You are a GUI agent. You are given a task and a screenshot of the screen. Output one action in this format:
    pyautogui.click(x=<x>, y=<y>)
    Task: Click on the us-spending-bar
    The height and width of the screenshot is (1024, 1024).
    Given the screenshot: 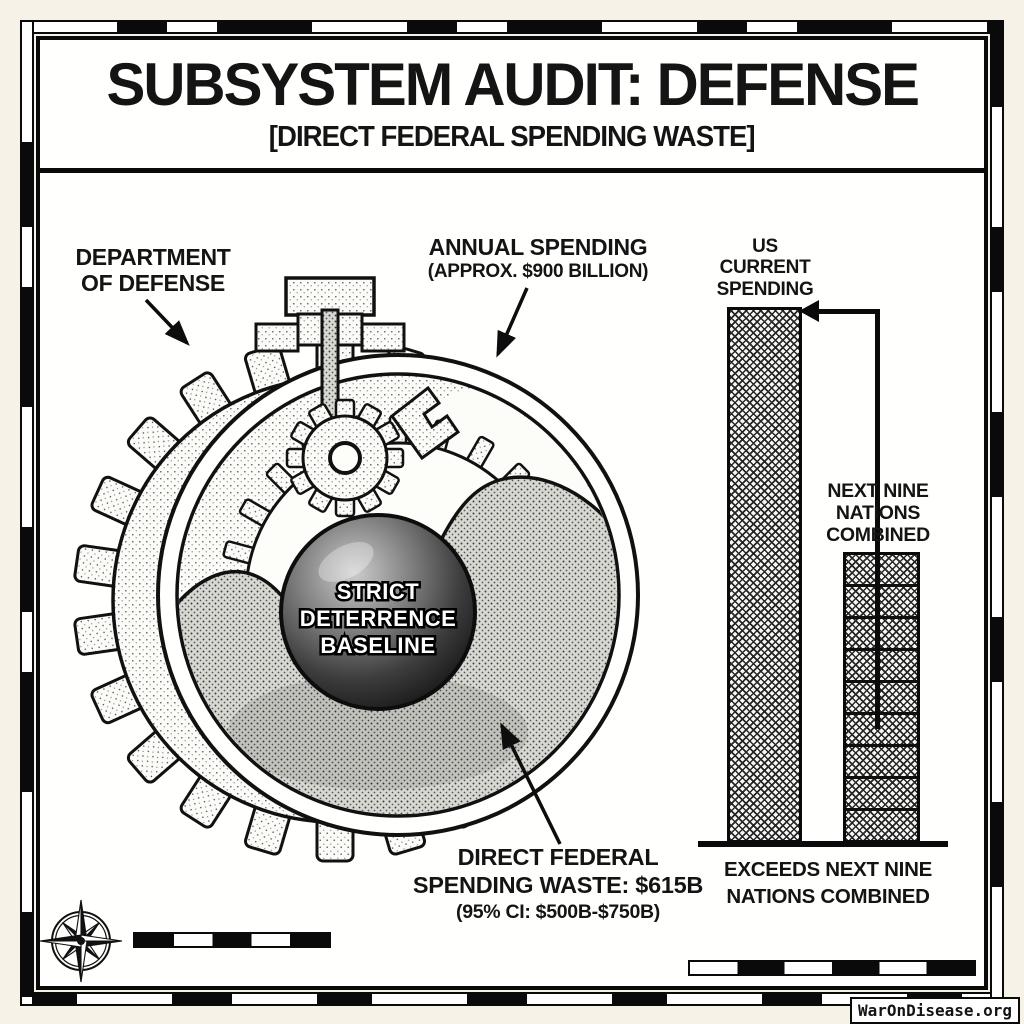 What is the action you would take?
    pyautogui.click(x=764, y=575)
    